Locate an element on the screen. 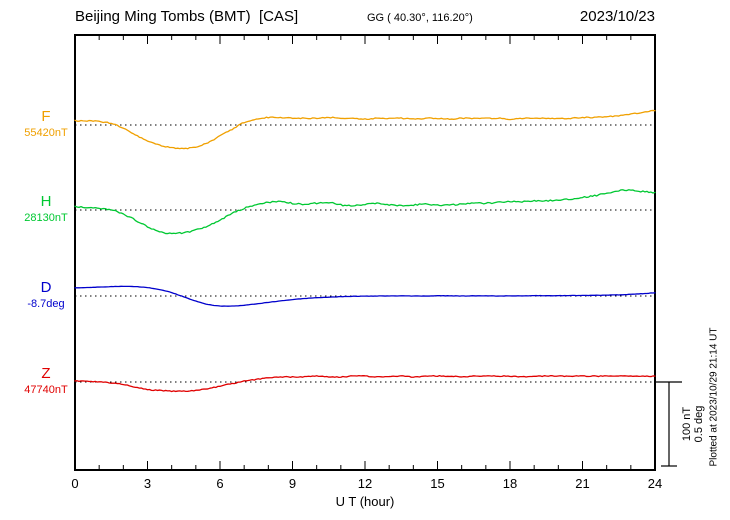  geographic-coordinates: GG ( 40.30°, 116.20°) is located at coordinates (420, 18).